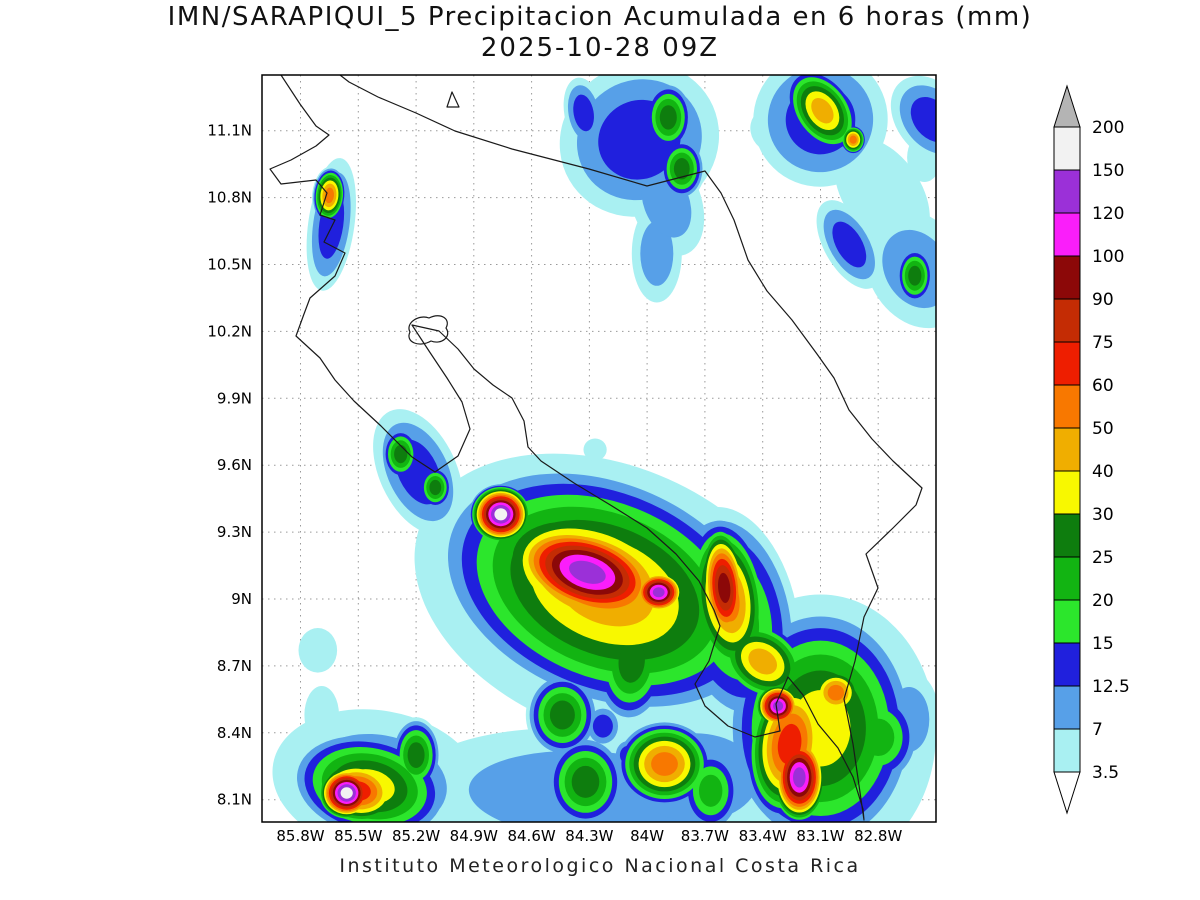 This screenshot has height=900, width=1200. What do you see at coordinates (234, 733) in the screenshot?
I see `lat-tick-label: 8.4N` at bounding box center [234, 733].